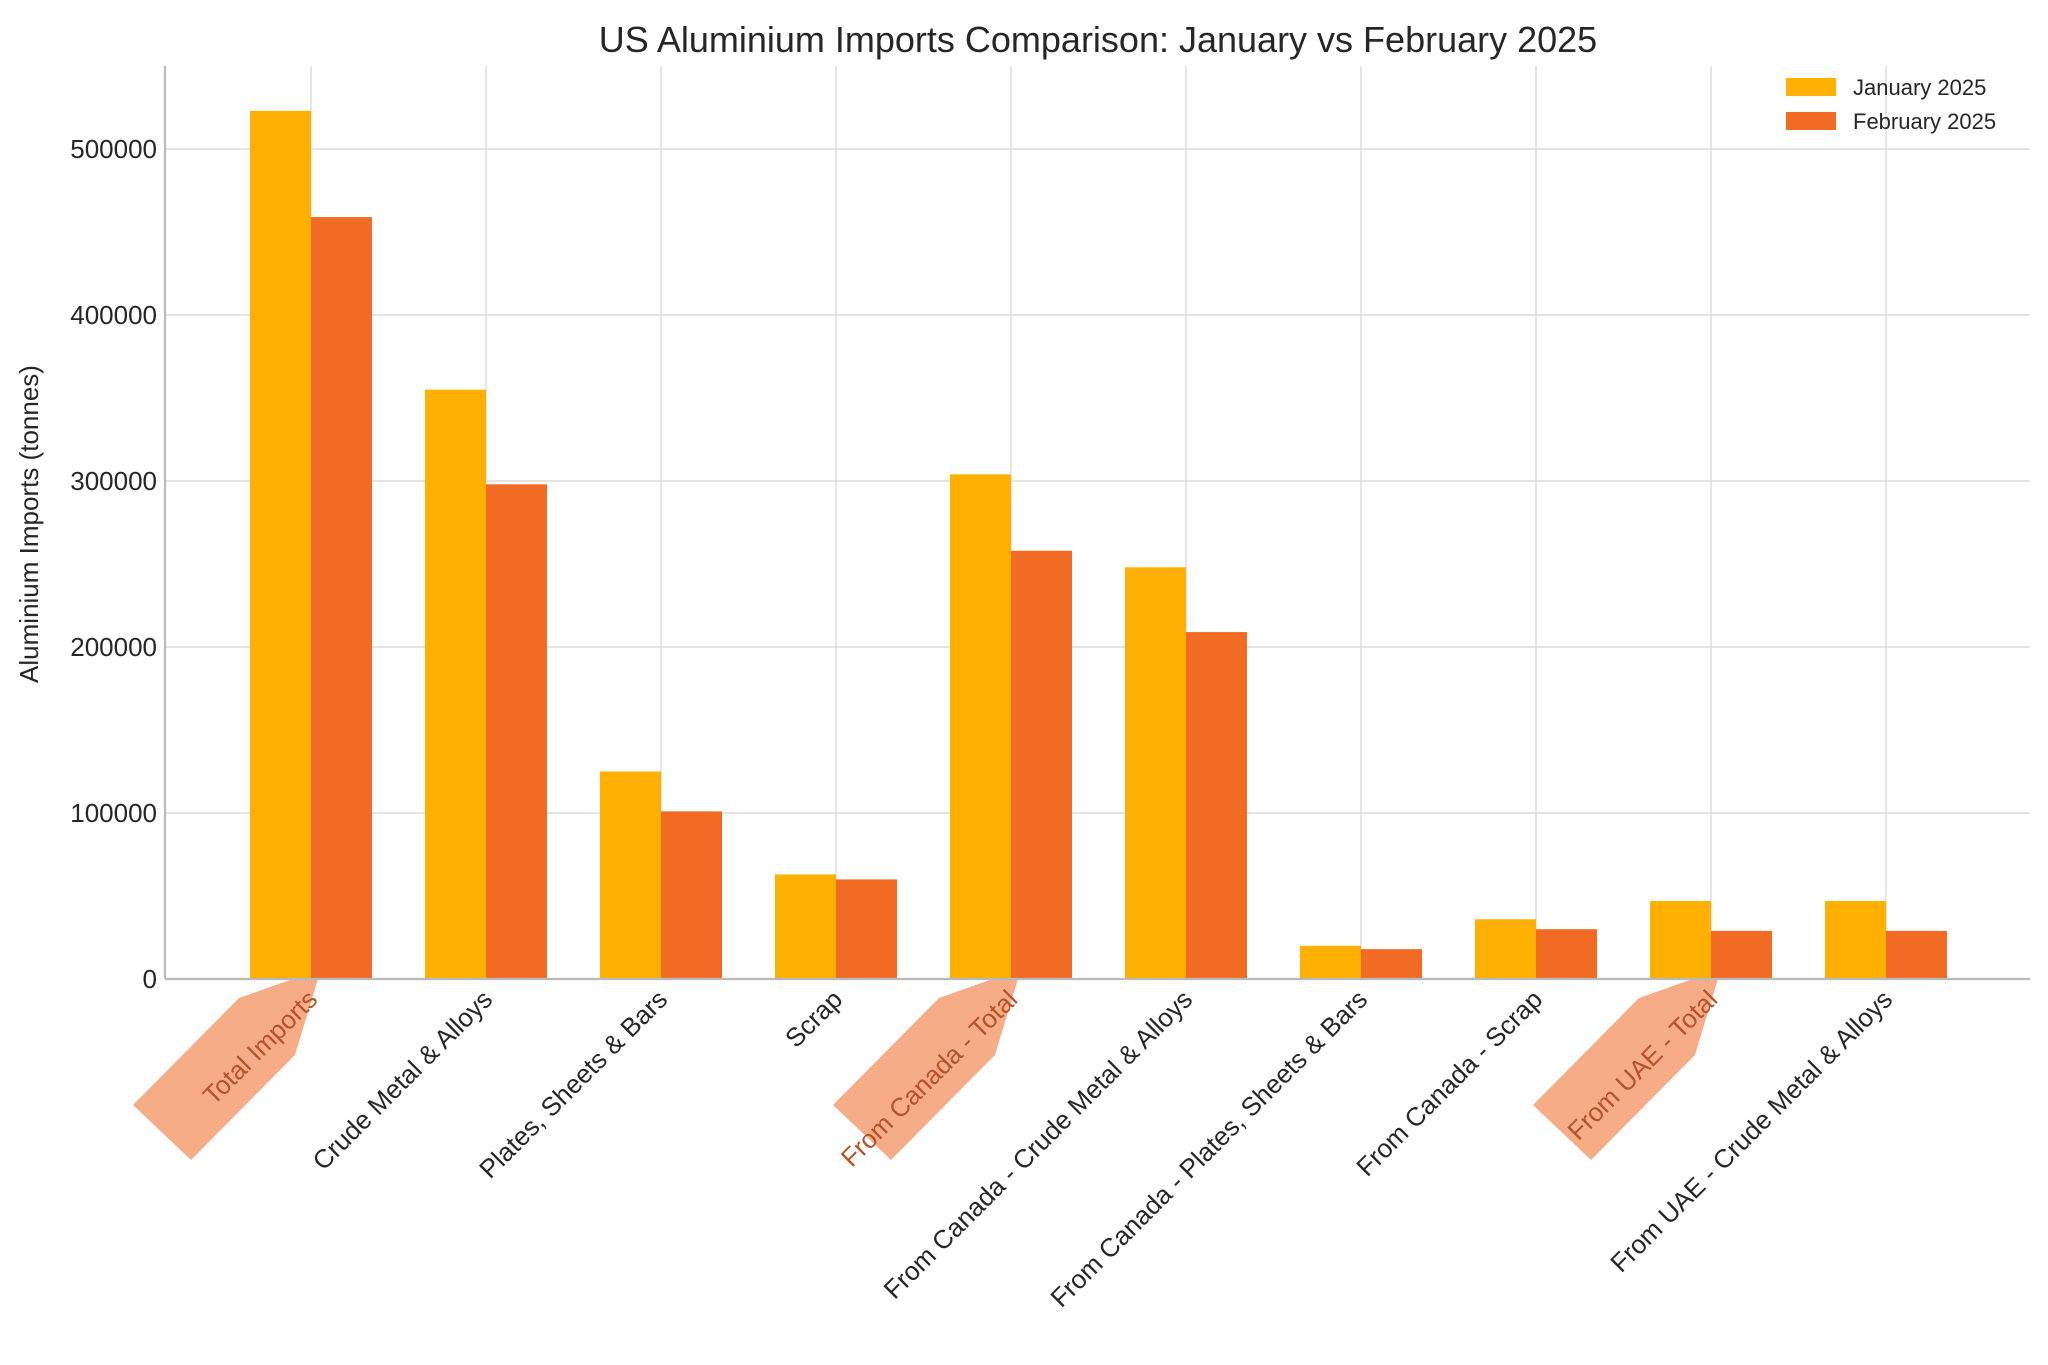 This screenshot has height=1365, width=2048. Describe the element at coordinates (29, 524) in the screenshot. I see `y-axis-label: Aluminium Imports (tonnes)` at that location.